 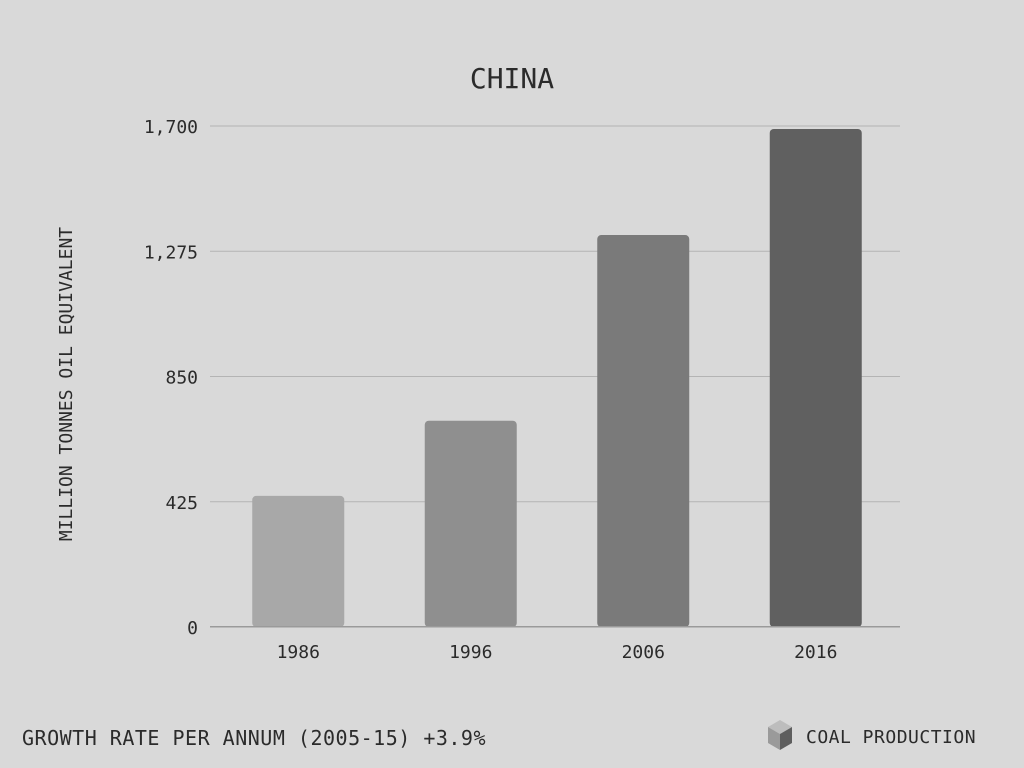 What do you see at coordinates (298, 561) in the screenshot?
I see `bar-1986` at bounding box center [298, 561].